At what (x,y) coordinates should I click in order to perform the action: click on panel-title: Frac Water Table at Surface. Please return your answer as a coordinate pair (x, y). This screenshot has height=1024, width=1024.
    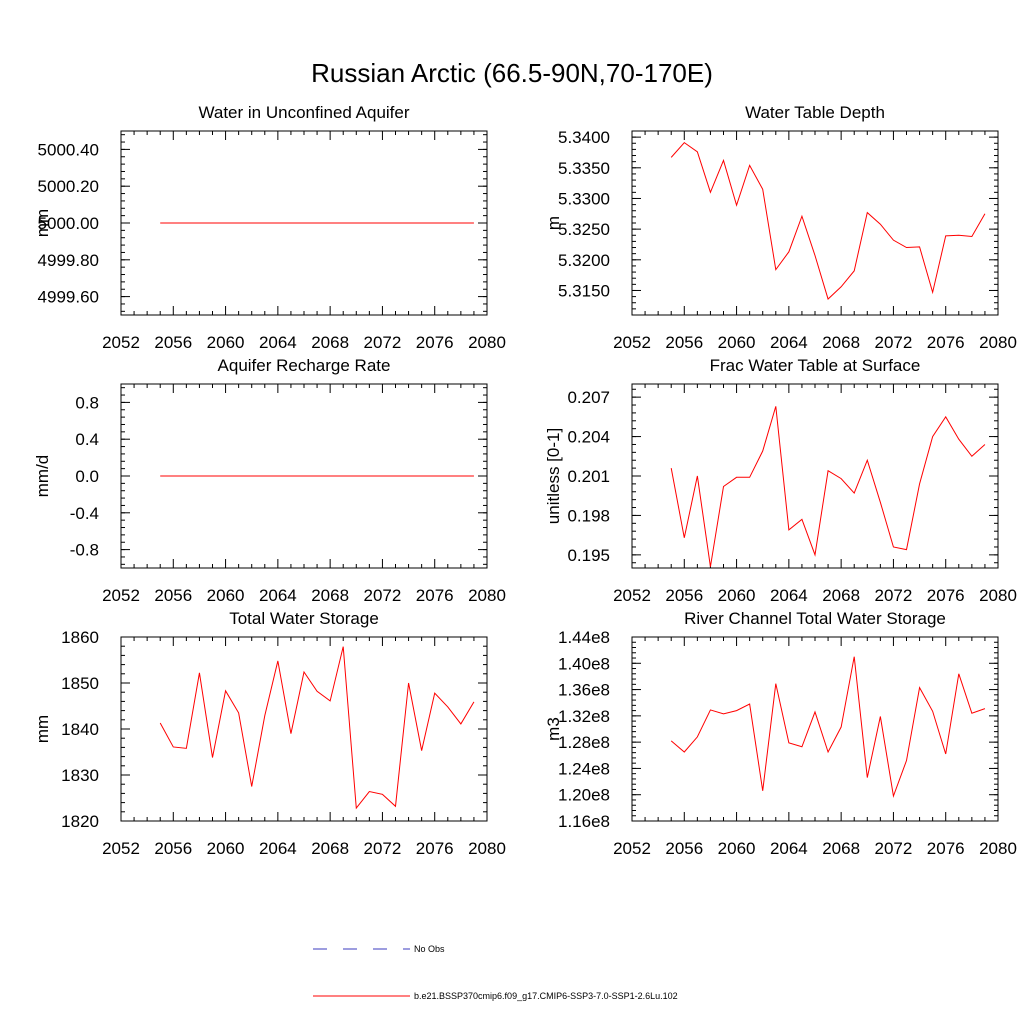
    Looking at the image, I should click on (815, 365).